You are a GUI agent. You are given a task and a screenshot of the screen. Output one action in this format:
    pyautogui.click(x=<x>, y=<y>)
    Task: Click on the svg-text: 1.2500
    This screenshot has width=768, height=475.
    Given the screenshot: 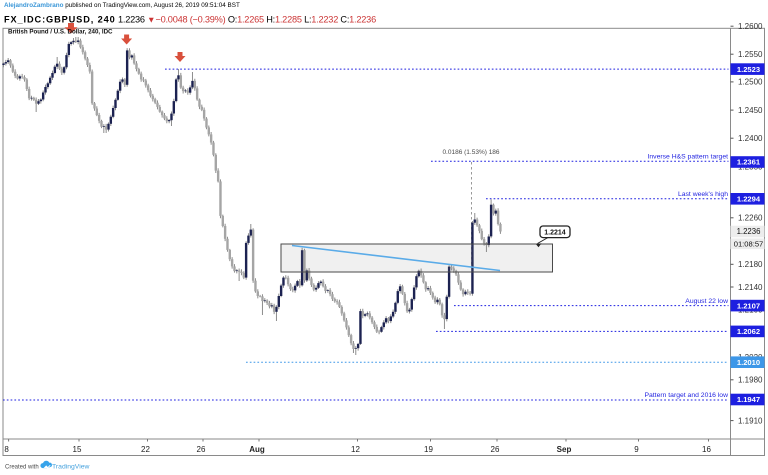 What is the action you would take?
    pyautogui.click(x=750, y=82)
    